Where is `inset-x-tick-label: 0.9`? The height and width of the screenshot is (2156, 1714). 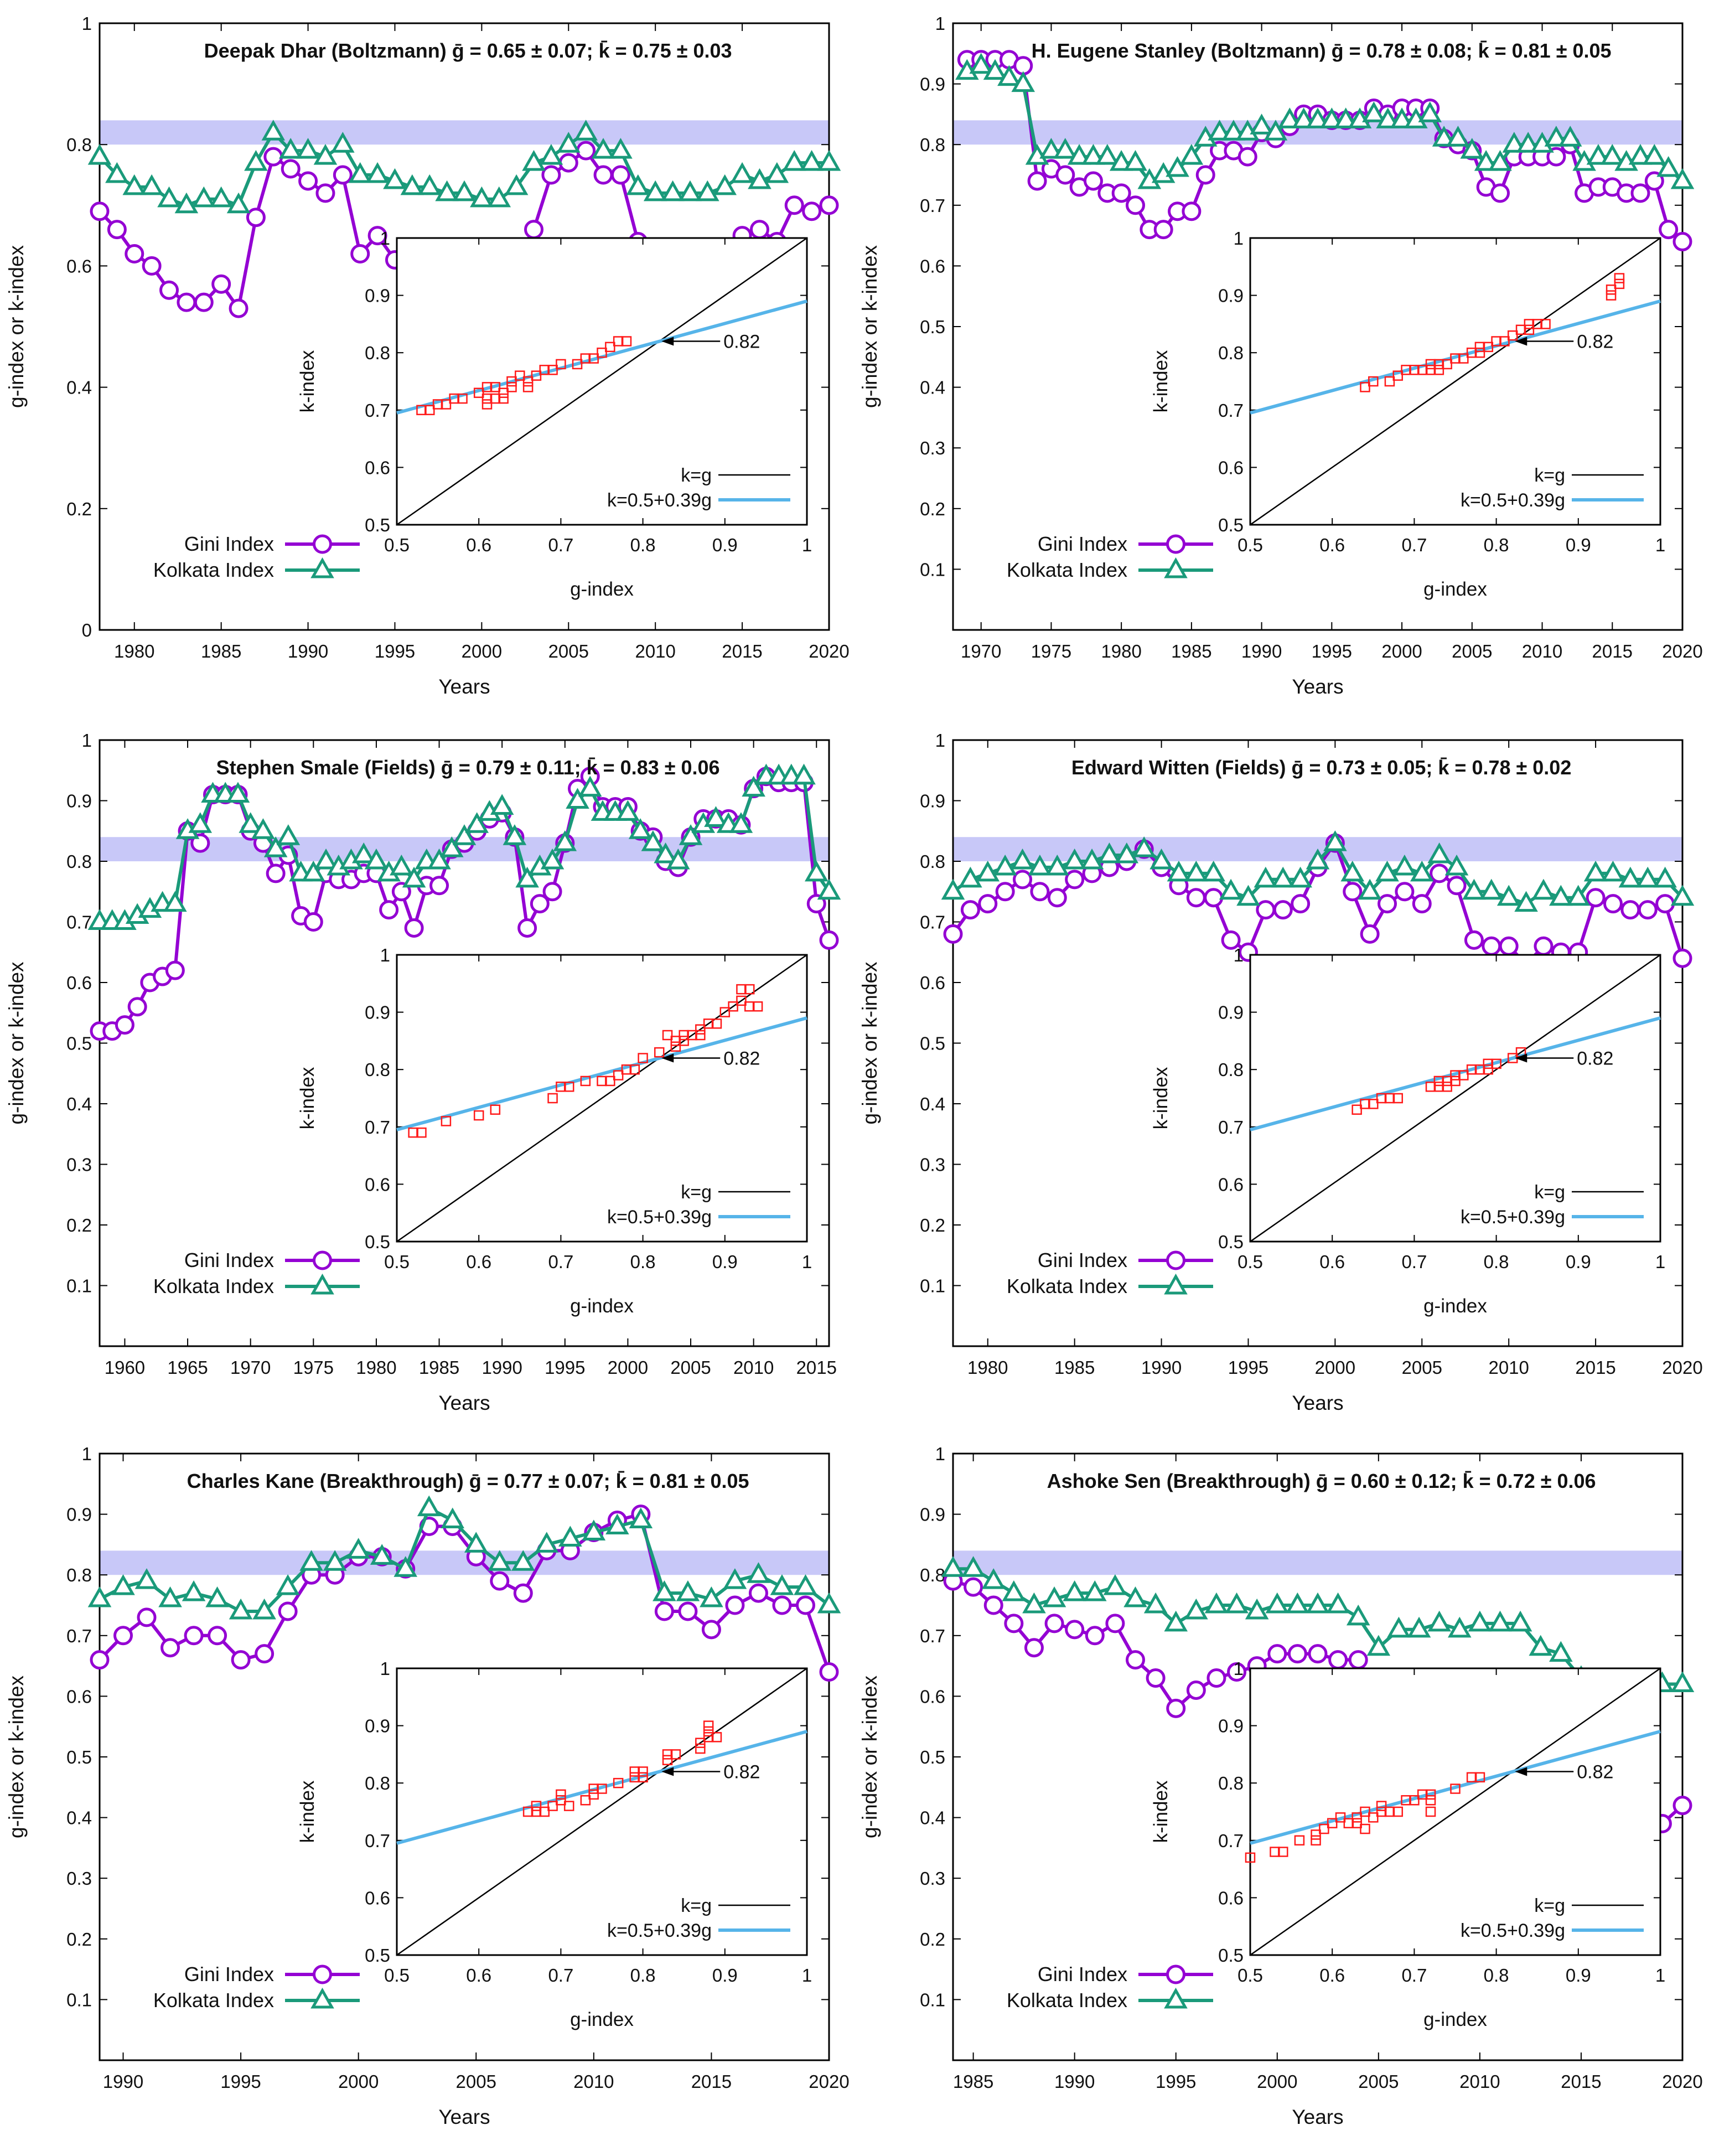 inset-x-tick-label: 0.9 is located at coordinates (725, 1262).